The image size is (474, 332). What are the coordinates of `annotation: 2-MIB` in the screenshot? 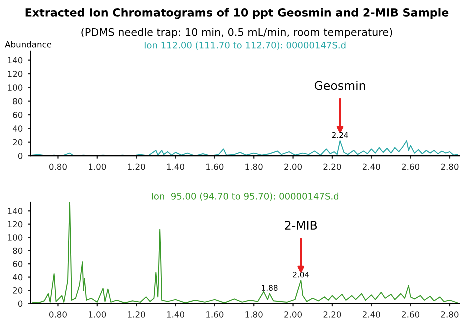 It's located at (301, 225).